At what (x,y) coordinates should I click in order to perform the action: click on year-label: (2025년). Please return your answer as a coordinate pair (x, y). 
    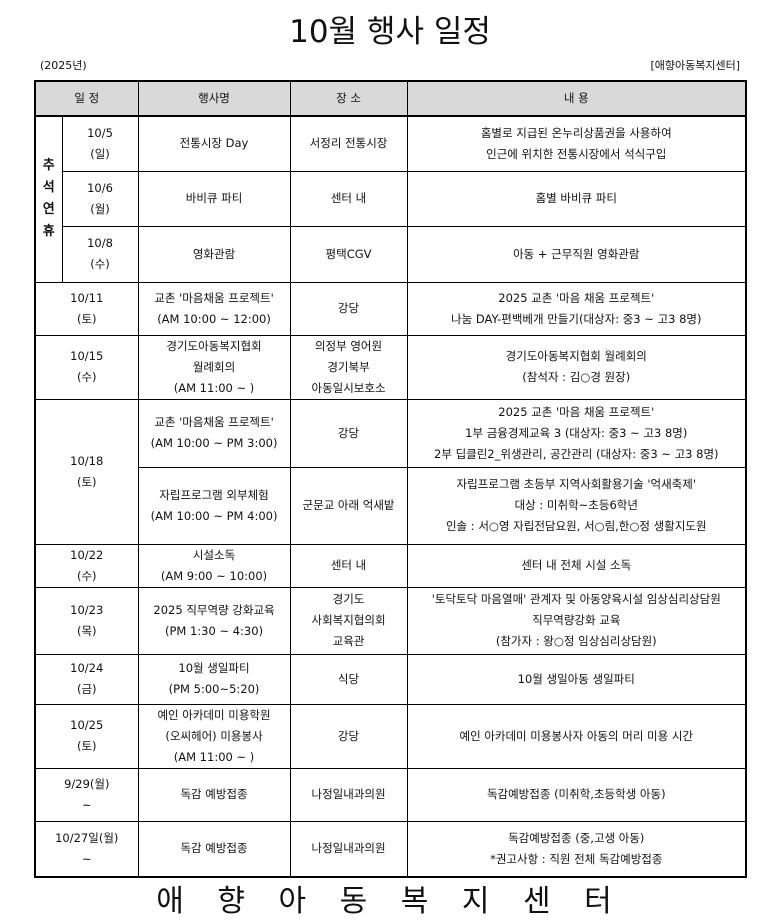
    Looking at the image, I should click on (63, 65).